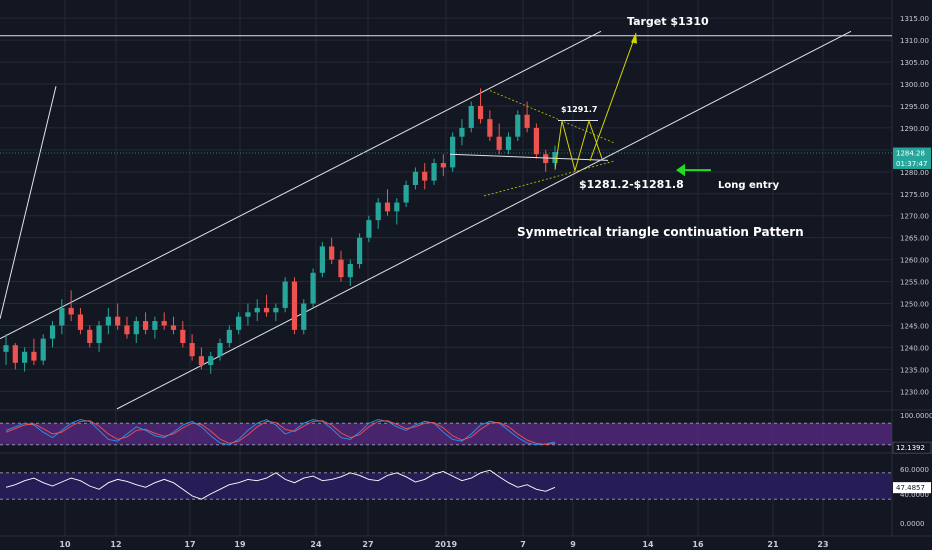  I want to click on x-tick-label: 24, so click(316, 544).